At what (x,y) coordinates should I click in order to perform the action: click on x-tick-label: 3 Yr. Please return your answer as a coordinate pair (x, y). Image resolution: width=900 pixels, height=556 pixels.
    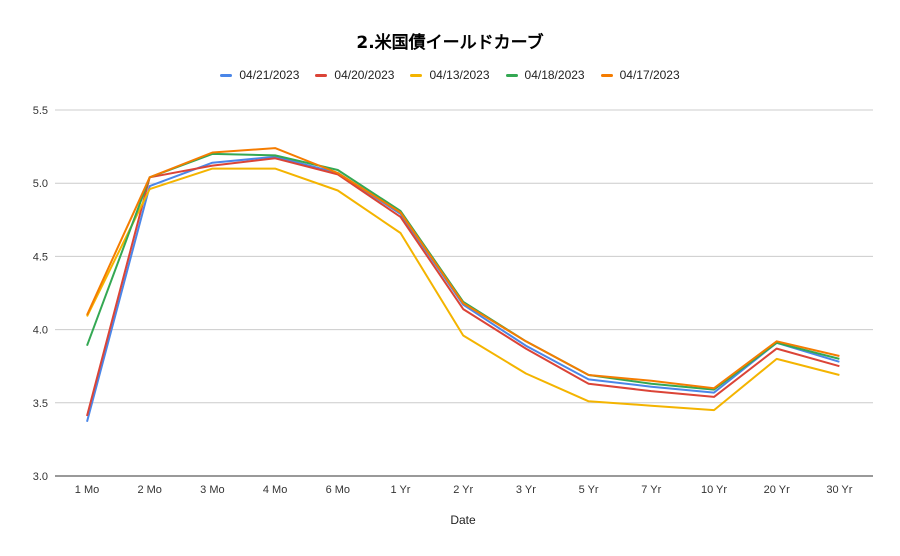
    Looking at the image, I should click on (526, 490).